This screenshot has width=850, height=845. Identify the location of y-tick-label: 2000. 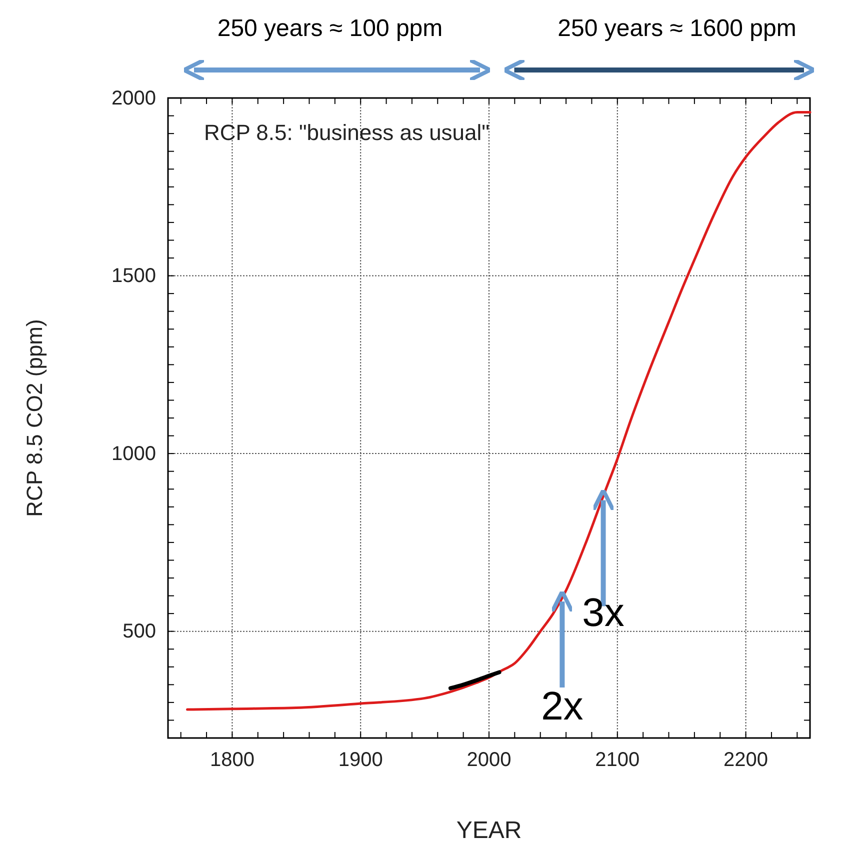
(134, 98).